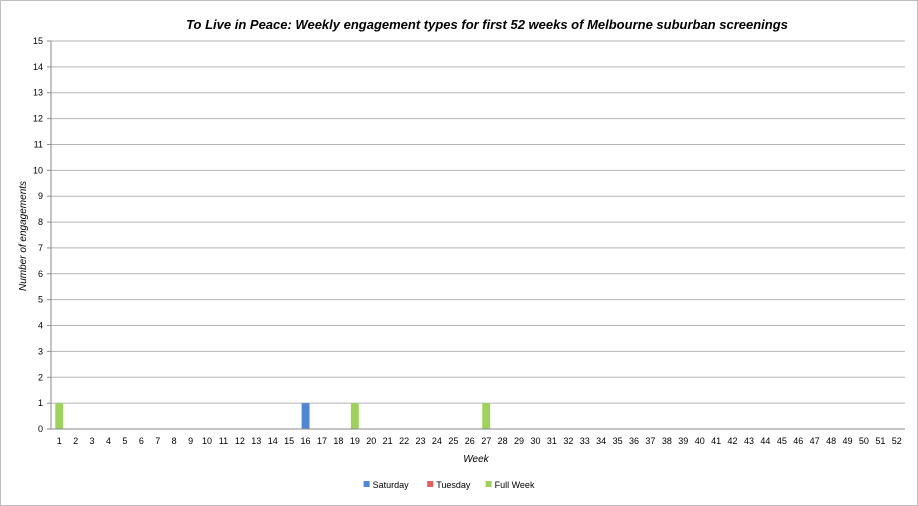 The height and width of the screenshot is (506, 918). Describe the element at coordinates (40, 300) in the screenshot. I see `y-tick-label: 5` at that location.